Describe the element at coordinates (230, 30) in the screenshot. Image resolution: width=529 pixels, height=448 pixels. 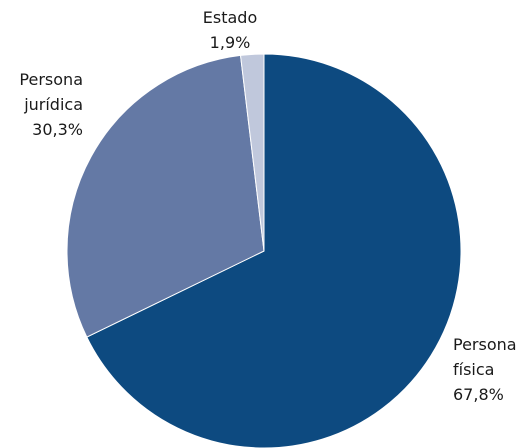
I see `slice-label: Estado 1,9%` at that location.